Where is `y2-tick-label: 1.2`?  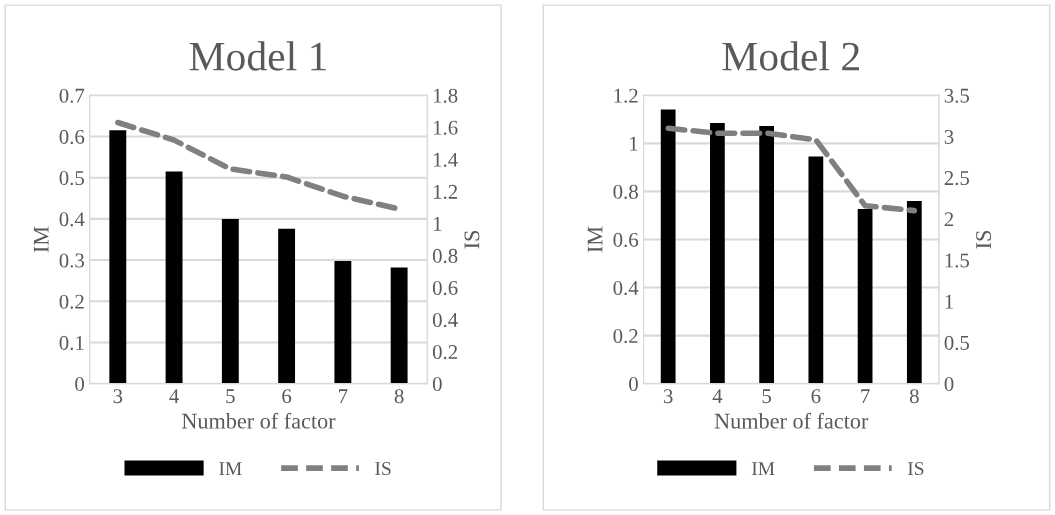 y2-tick-label: 1.2 is located at coordinates (445, 191).